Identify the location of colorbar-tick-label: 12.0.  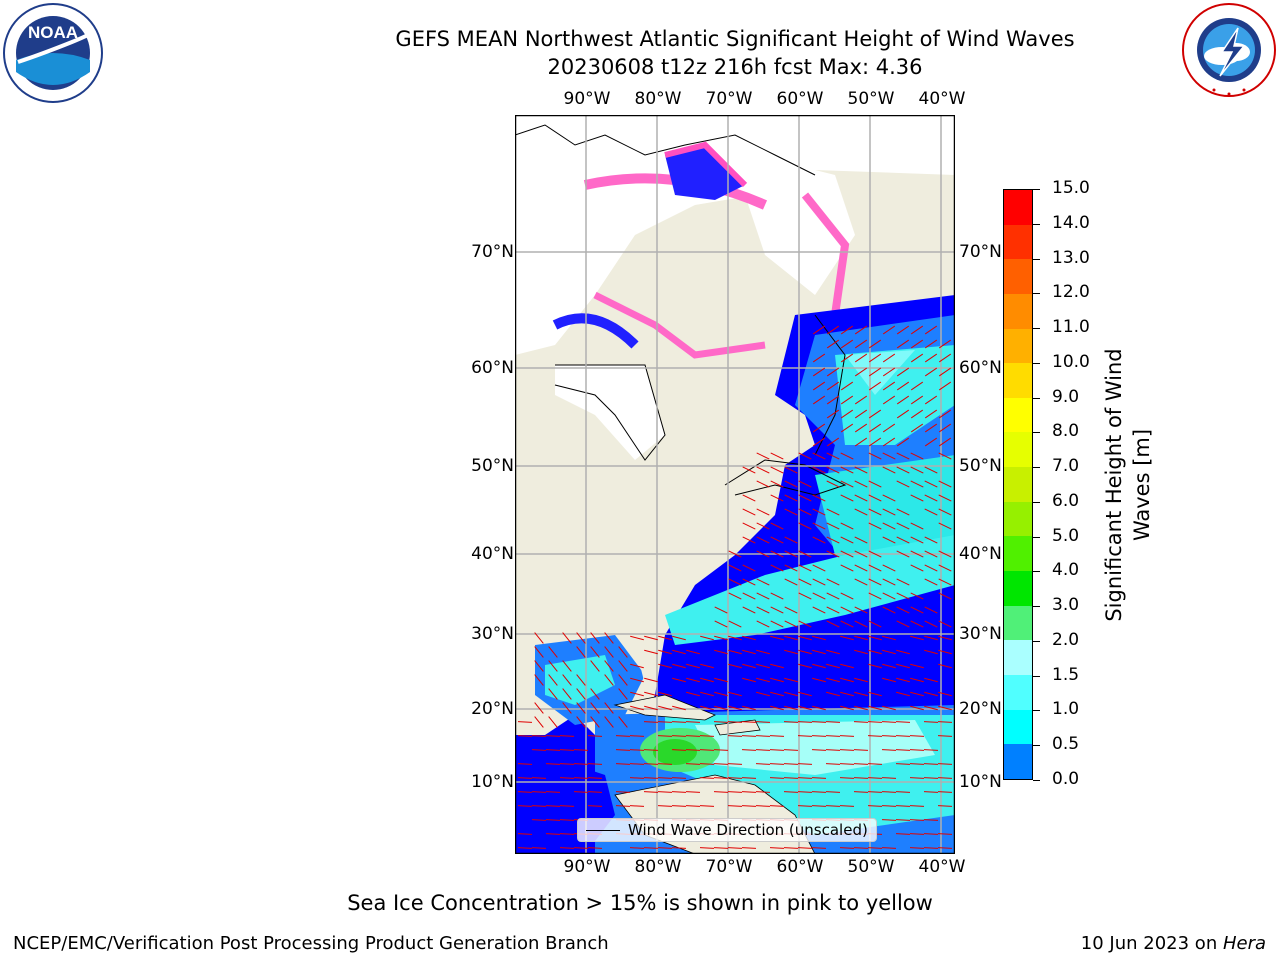
(1071, 292).